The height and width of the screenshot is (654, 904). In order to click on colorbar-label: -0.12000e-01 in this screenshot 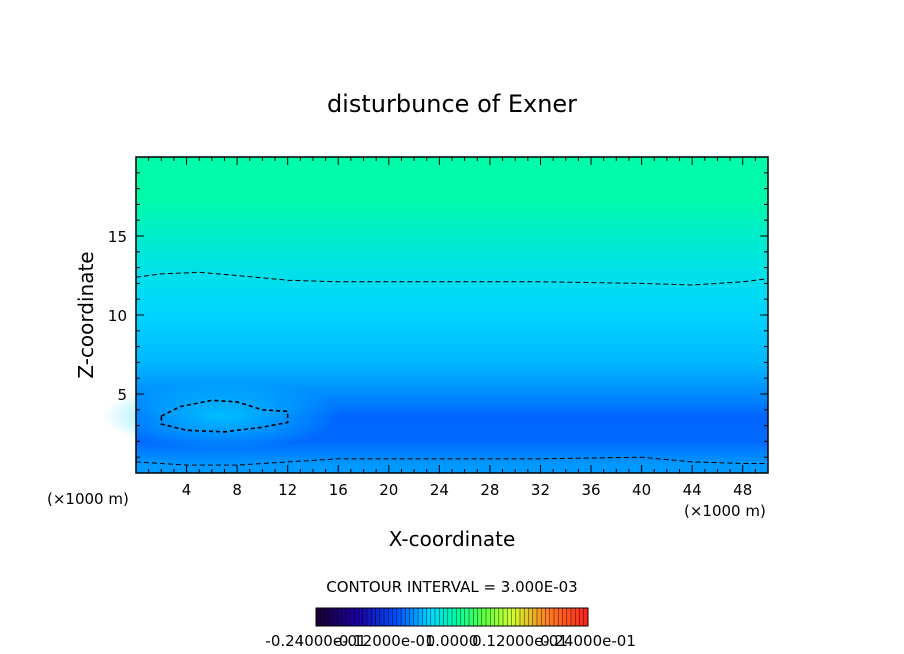, I will do `click(383, 641)`.